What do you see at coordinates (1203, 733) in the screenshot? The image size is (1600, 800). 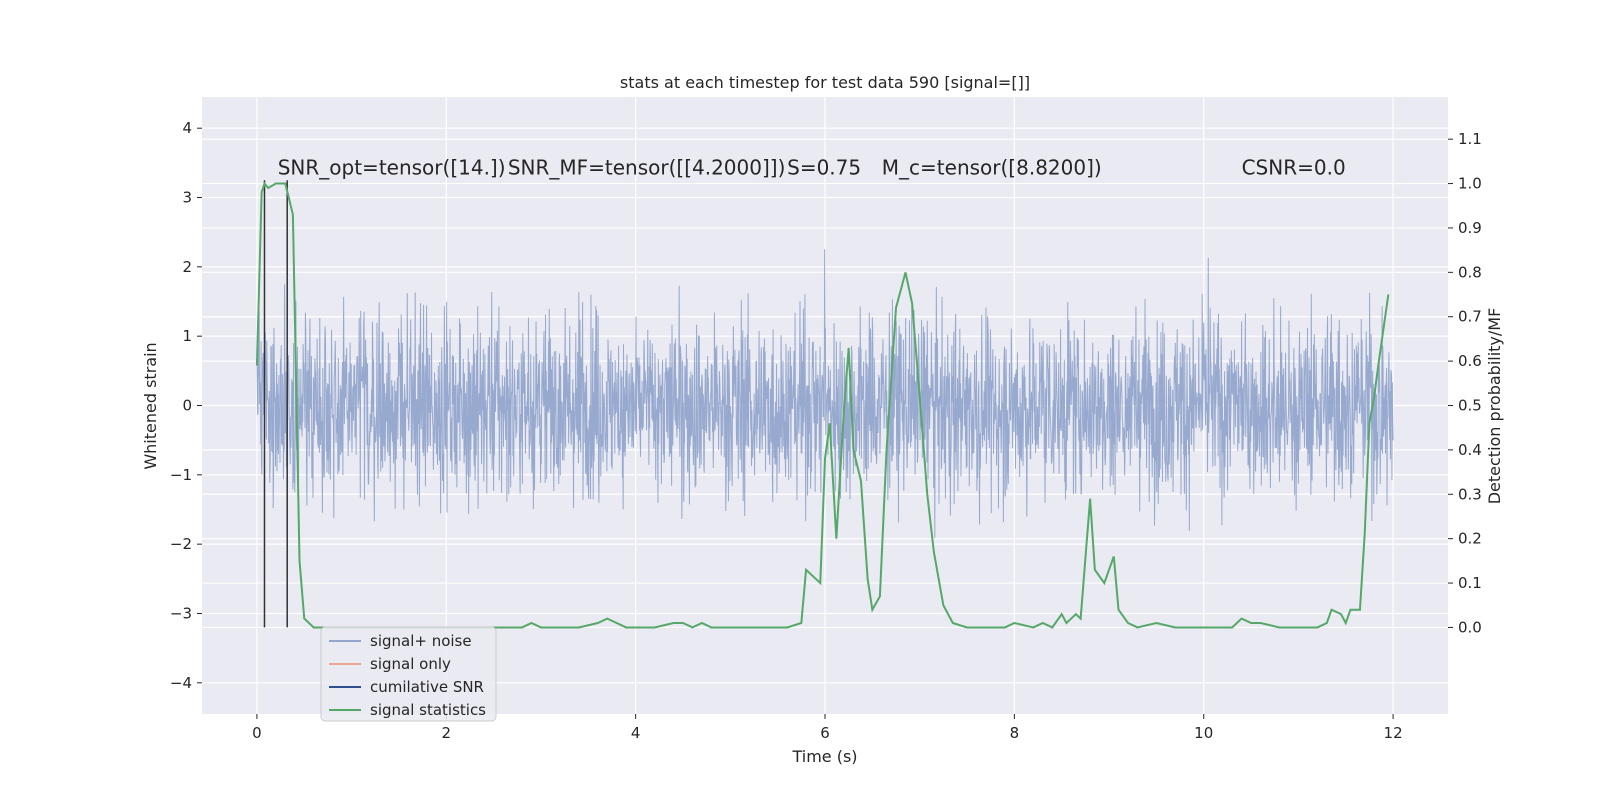 I see `x-tick-label: 10` at bounding box center [1203, 733].